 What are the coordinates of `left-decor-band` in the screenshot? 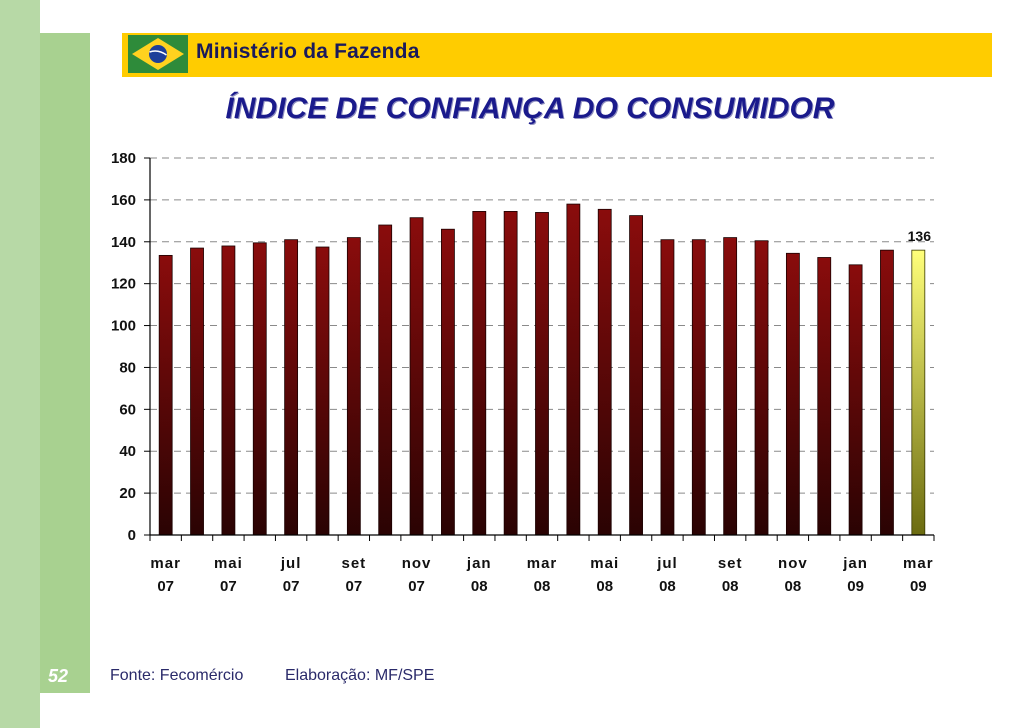 It's located at (65, 363).